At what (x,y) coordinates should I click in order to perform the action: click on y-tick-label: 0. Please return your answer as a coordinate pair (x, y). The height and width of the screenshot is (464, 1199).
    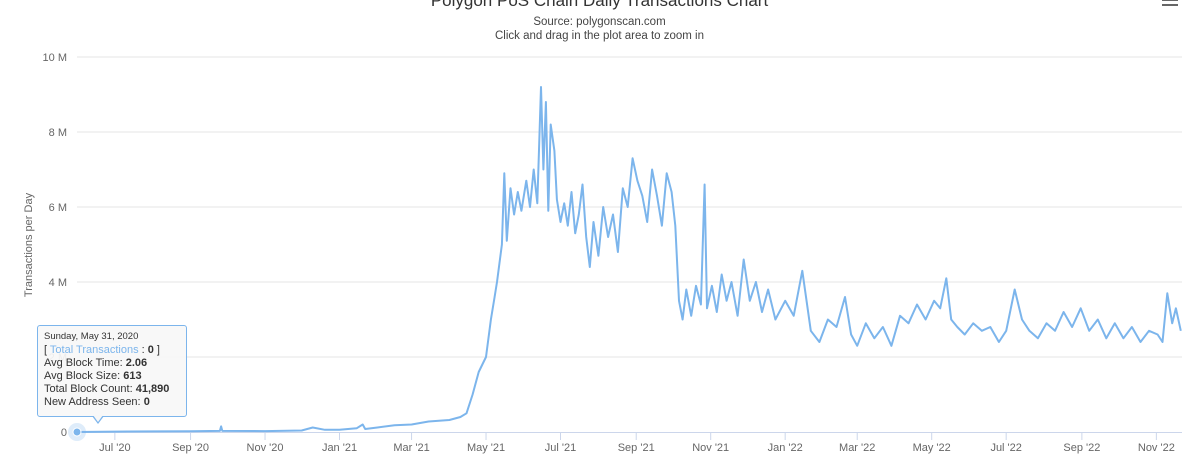
    Looking at the image, I should click on (64, 433).